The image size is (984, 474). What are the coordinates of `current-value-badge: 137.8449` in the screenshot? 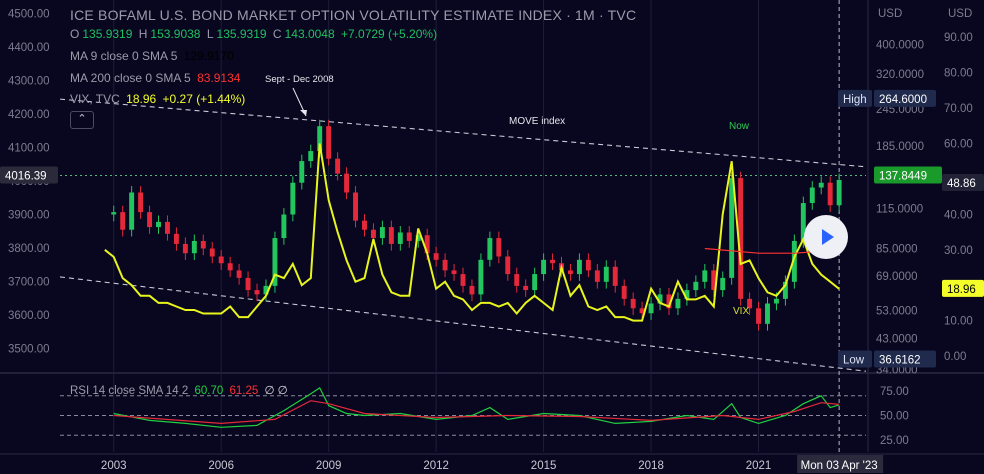 It's located at (903, 176).